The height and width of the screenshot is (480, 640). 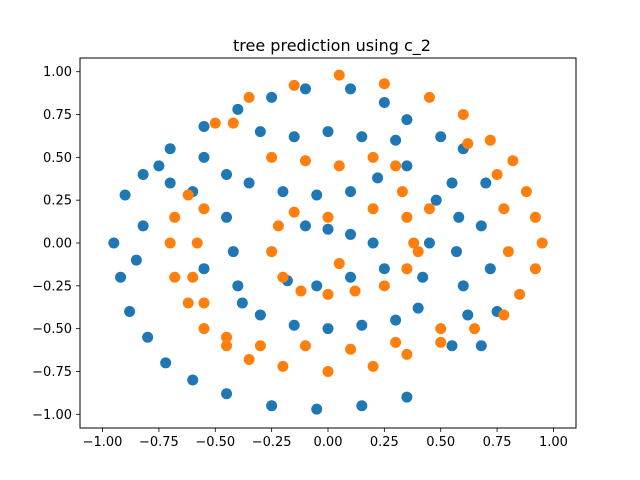 I want to click on x-tick-label: 0.25, so click(x=384, y=442).